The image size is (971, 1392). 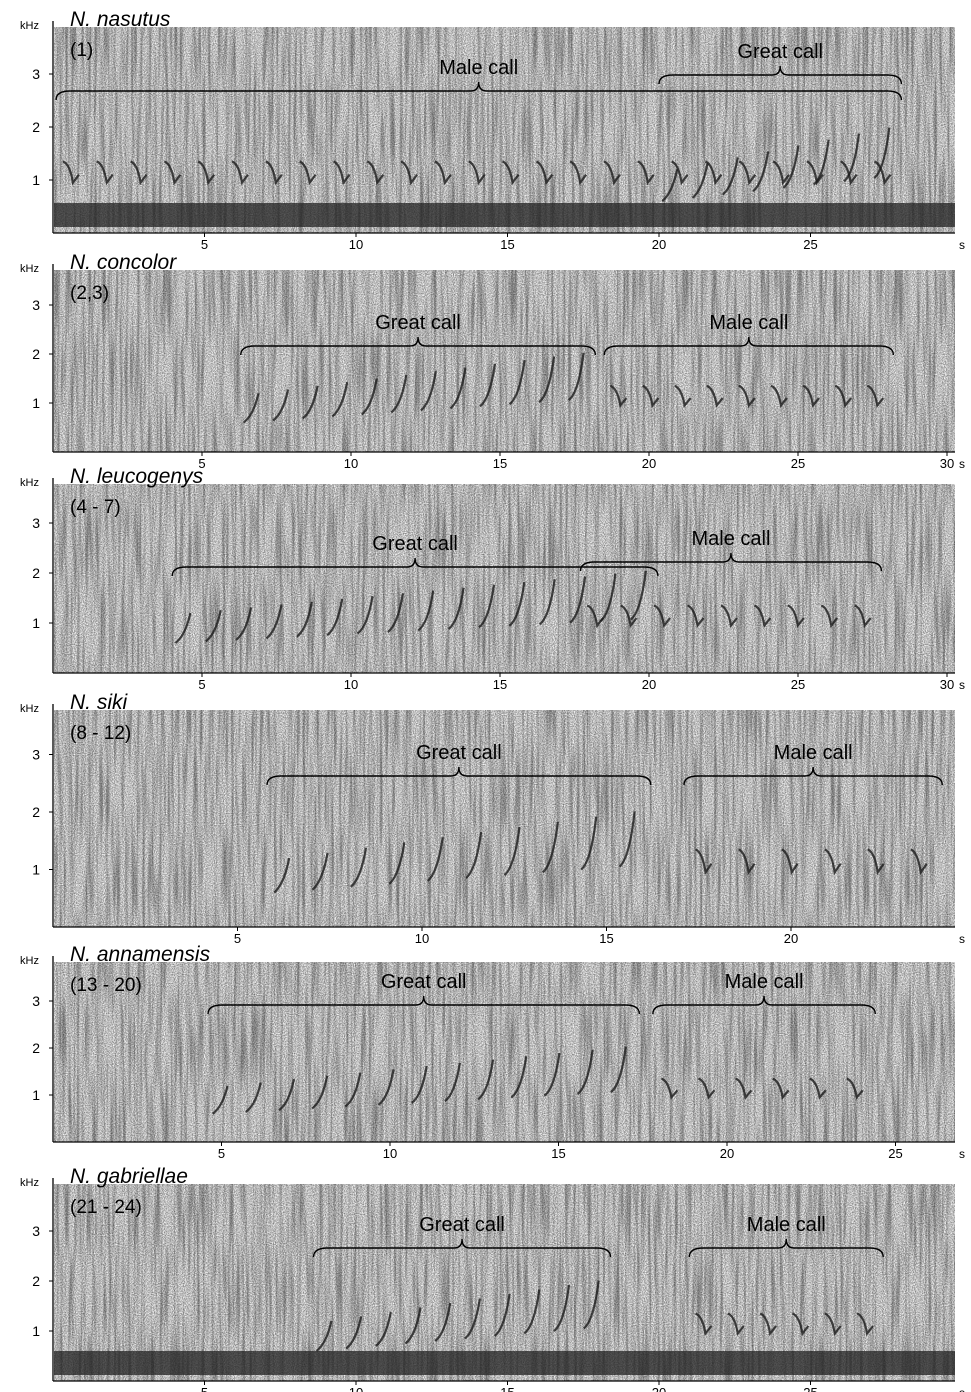 I want to click on y-tick-label: 2, so click(x=36, y=354).